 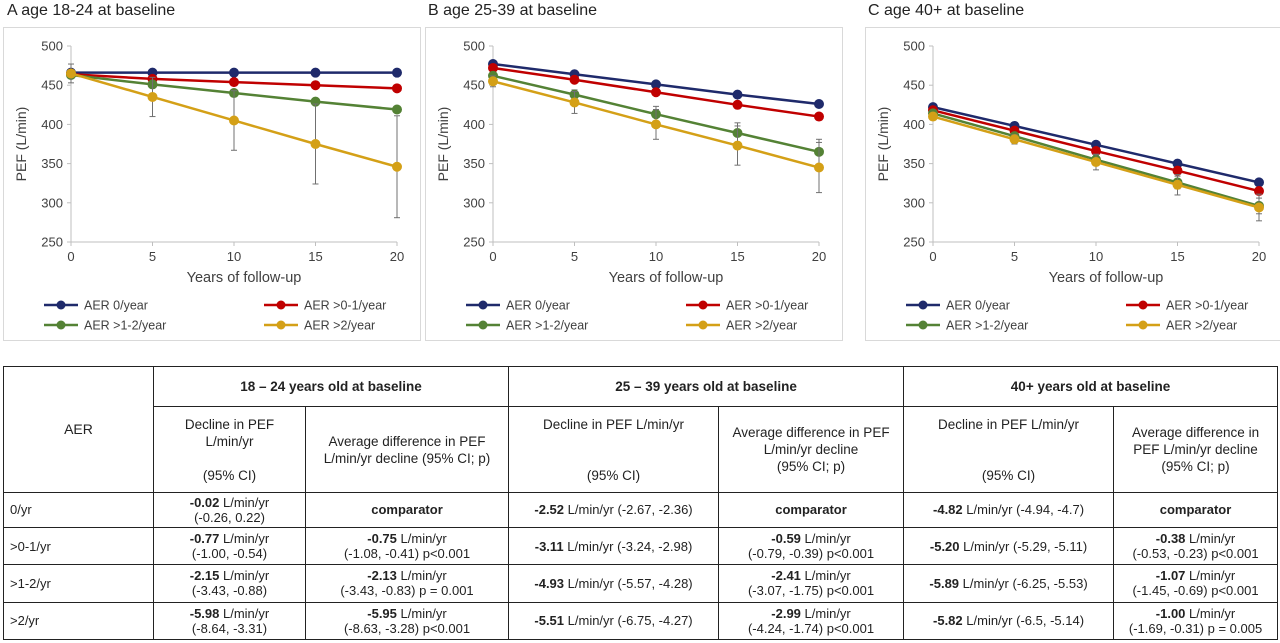 What do you see at coordinates (78, 621) in the screenshot?
I see `row-label: >2/yr` at bounding box center [78, 621].